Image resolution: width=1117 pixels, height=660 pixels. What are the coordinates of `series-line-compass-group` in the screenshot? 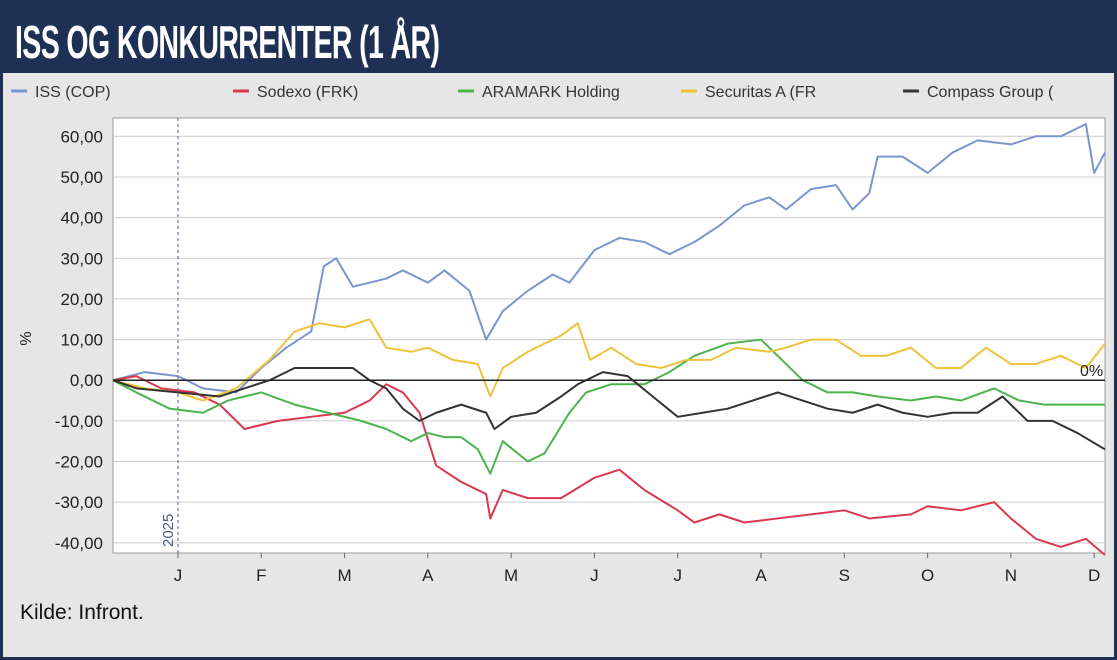 It's located at (609, 409).